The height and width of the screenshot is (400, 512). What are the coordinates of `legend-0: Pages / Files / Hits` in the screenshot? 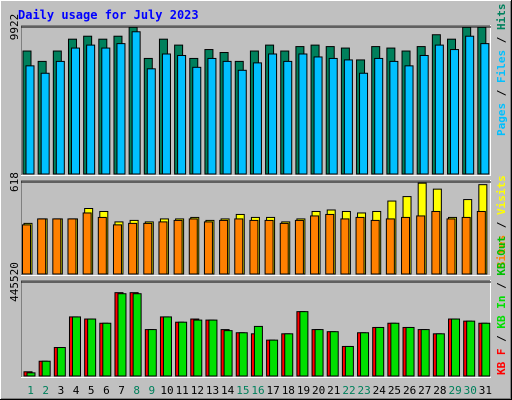 It's located at (501, 70).